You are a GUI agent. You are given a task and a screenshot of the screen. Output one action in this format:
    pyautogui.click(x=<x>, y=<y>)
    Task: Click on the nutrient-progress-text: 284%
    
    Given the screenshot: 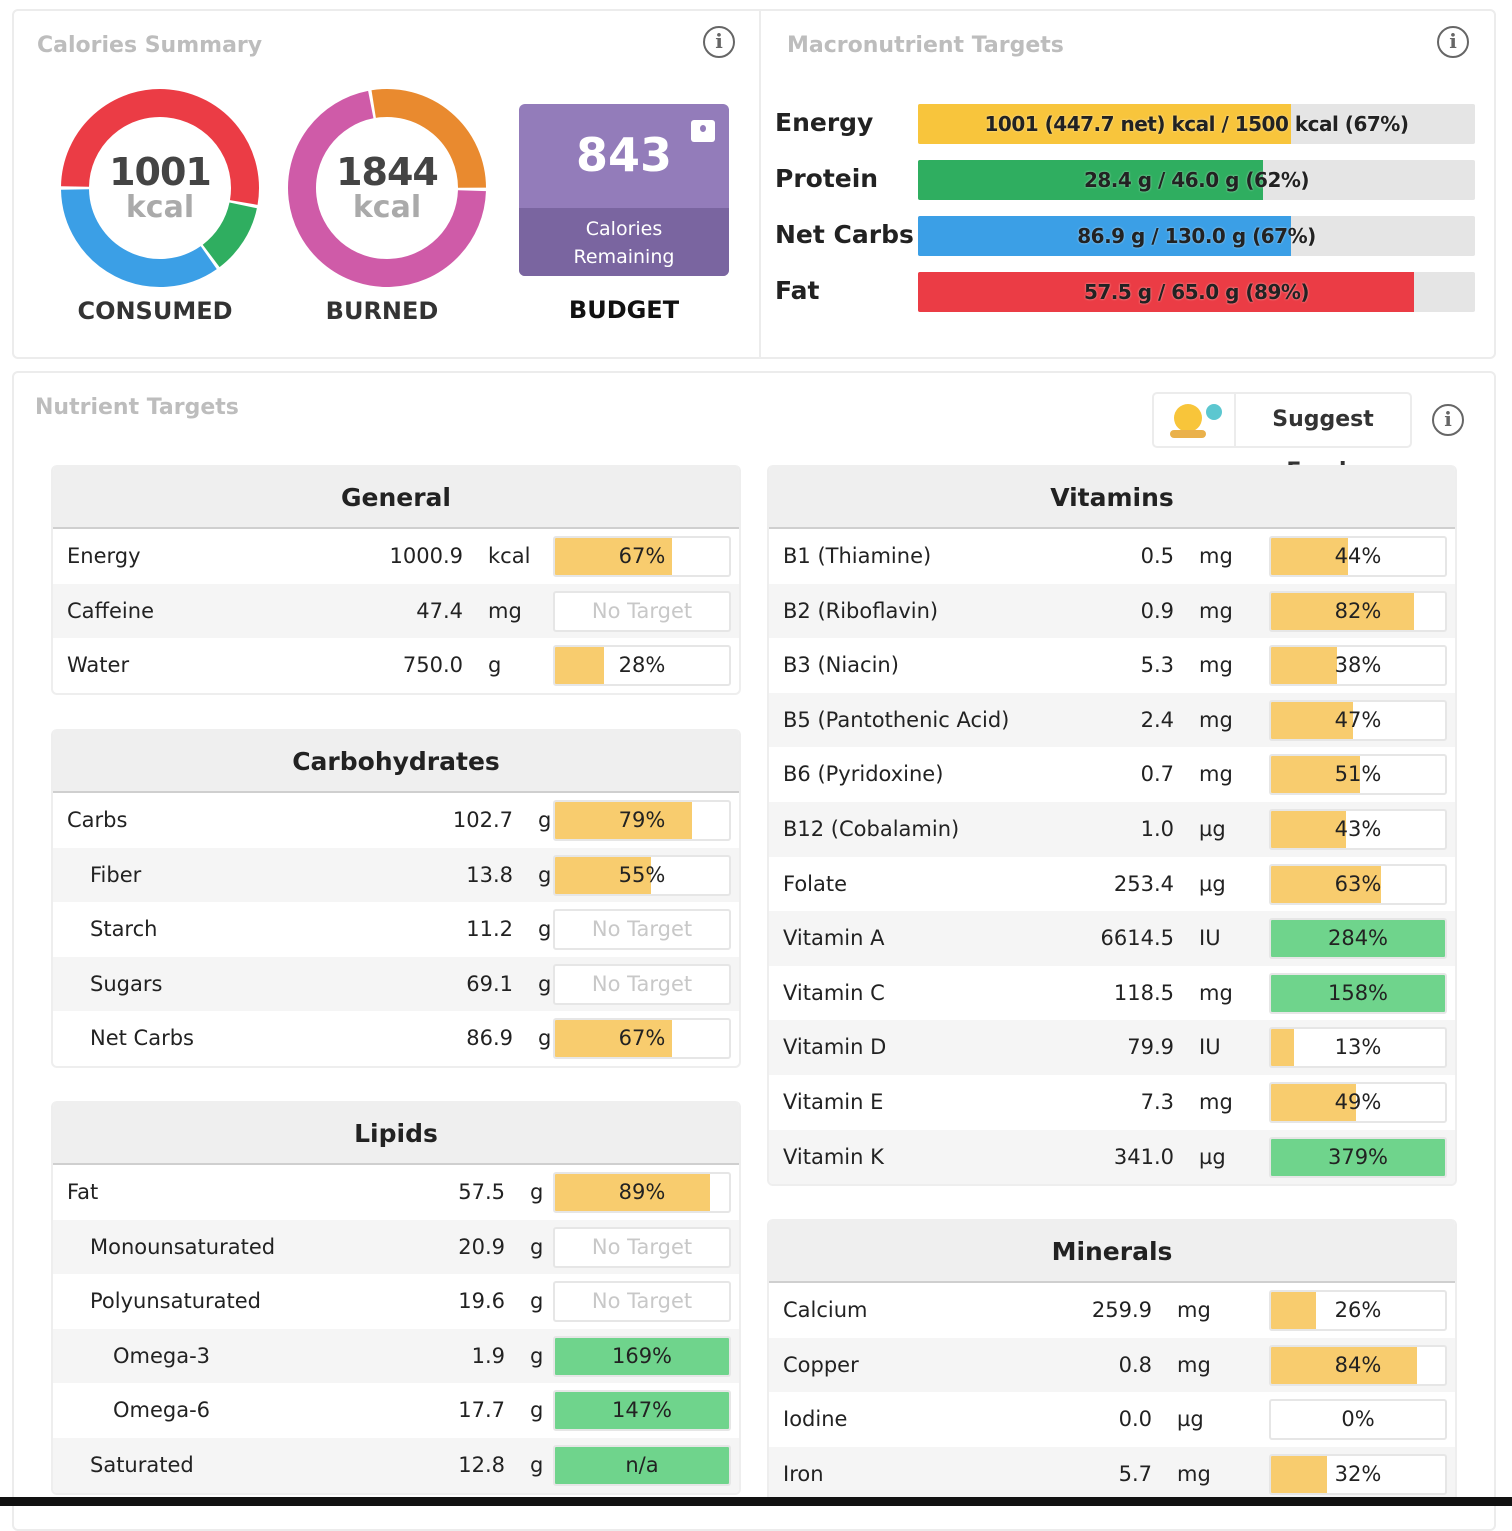 What is the action you would take?
    pyautogui.click(x=1358, y=938)
    